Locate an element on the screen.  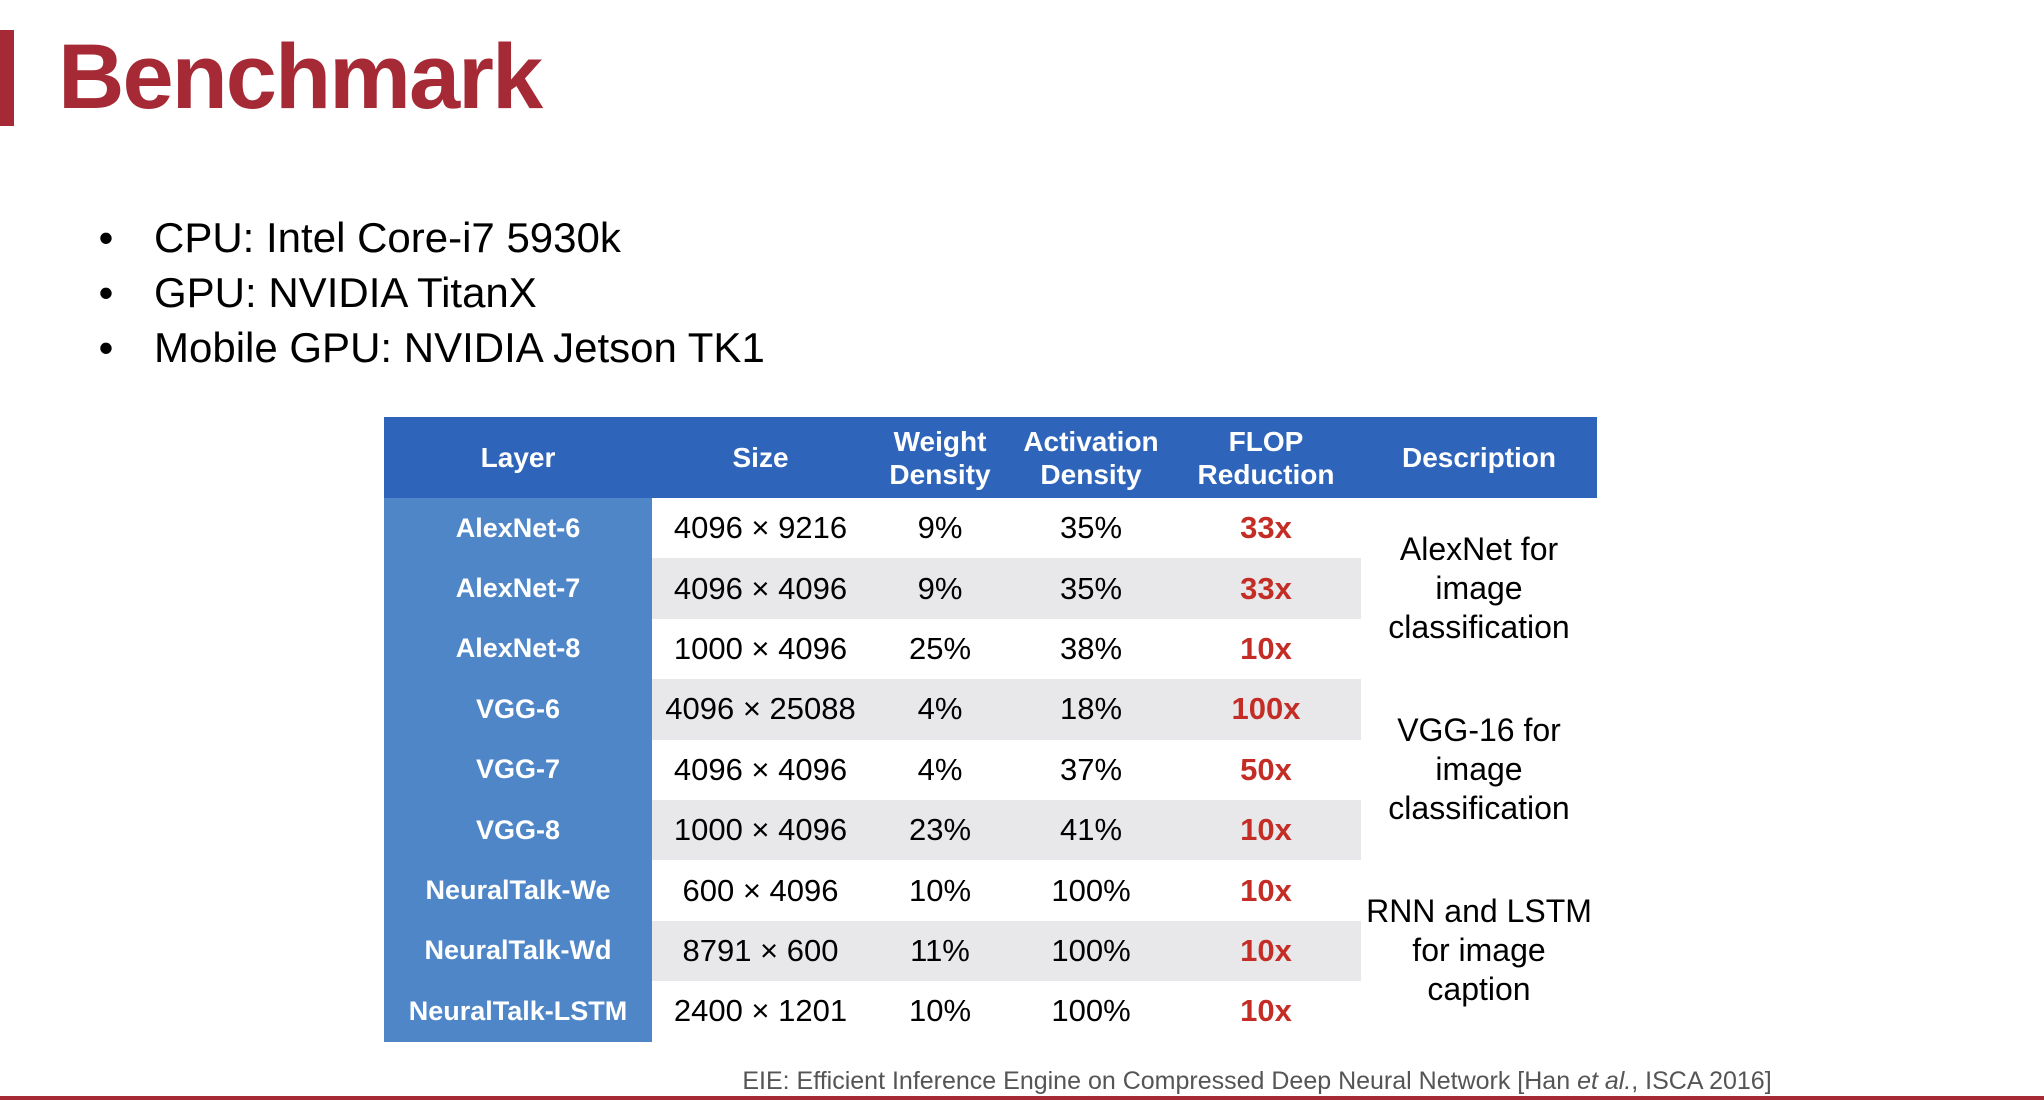
bottom-rule is located at coordinates (1022, 1098).